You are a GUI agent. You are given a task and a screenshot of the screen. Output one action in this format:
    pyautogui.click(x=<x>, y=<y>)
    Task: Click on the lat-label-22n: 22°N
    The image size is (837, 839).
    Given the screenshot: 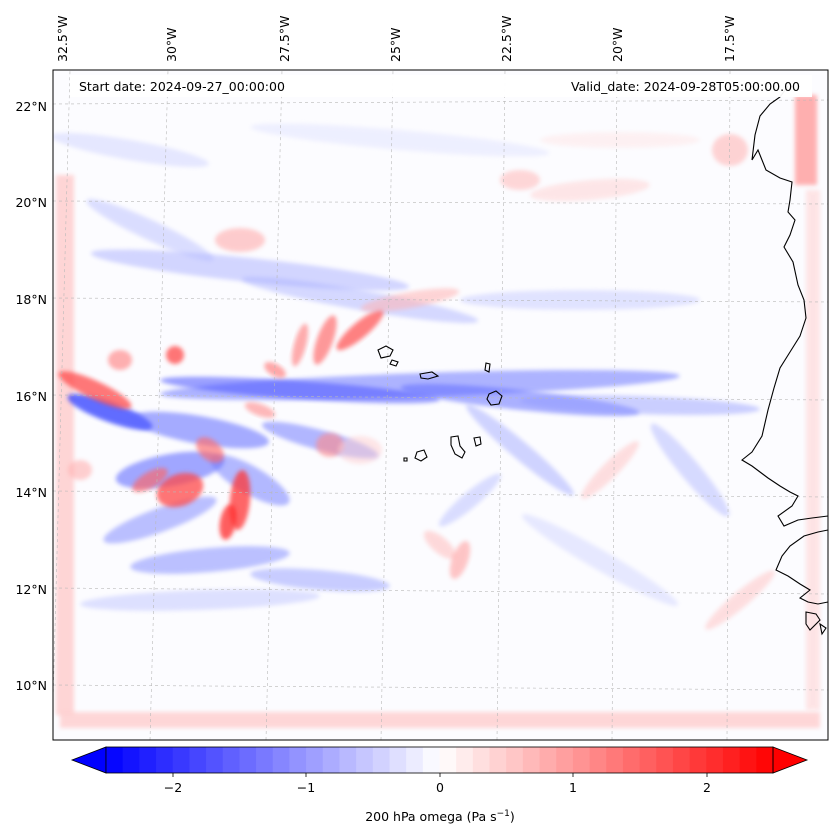 What is the action you would take?
    pyautogui.click(x=31, y=106)
    